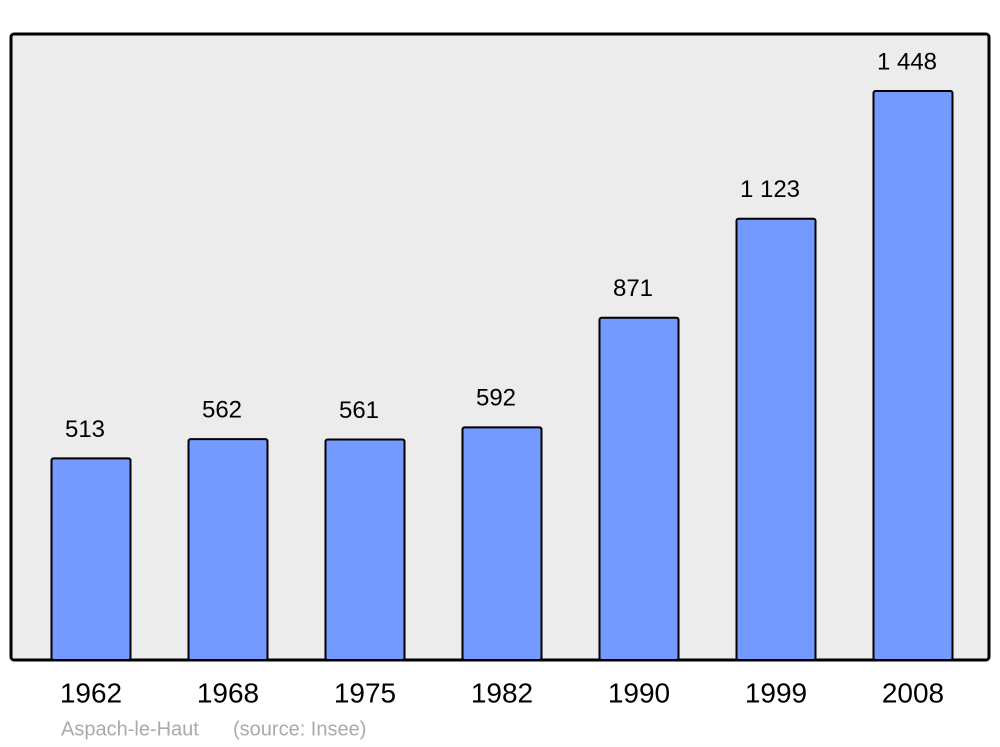  Describe the element at coordinates (639, 692) in the screenshot. I see `x-tick-label: 1990` at that location.